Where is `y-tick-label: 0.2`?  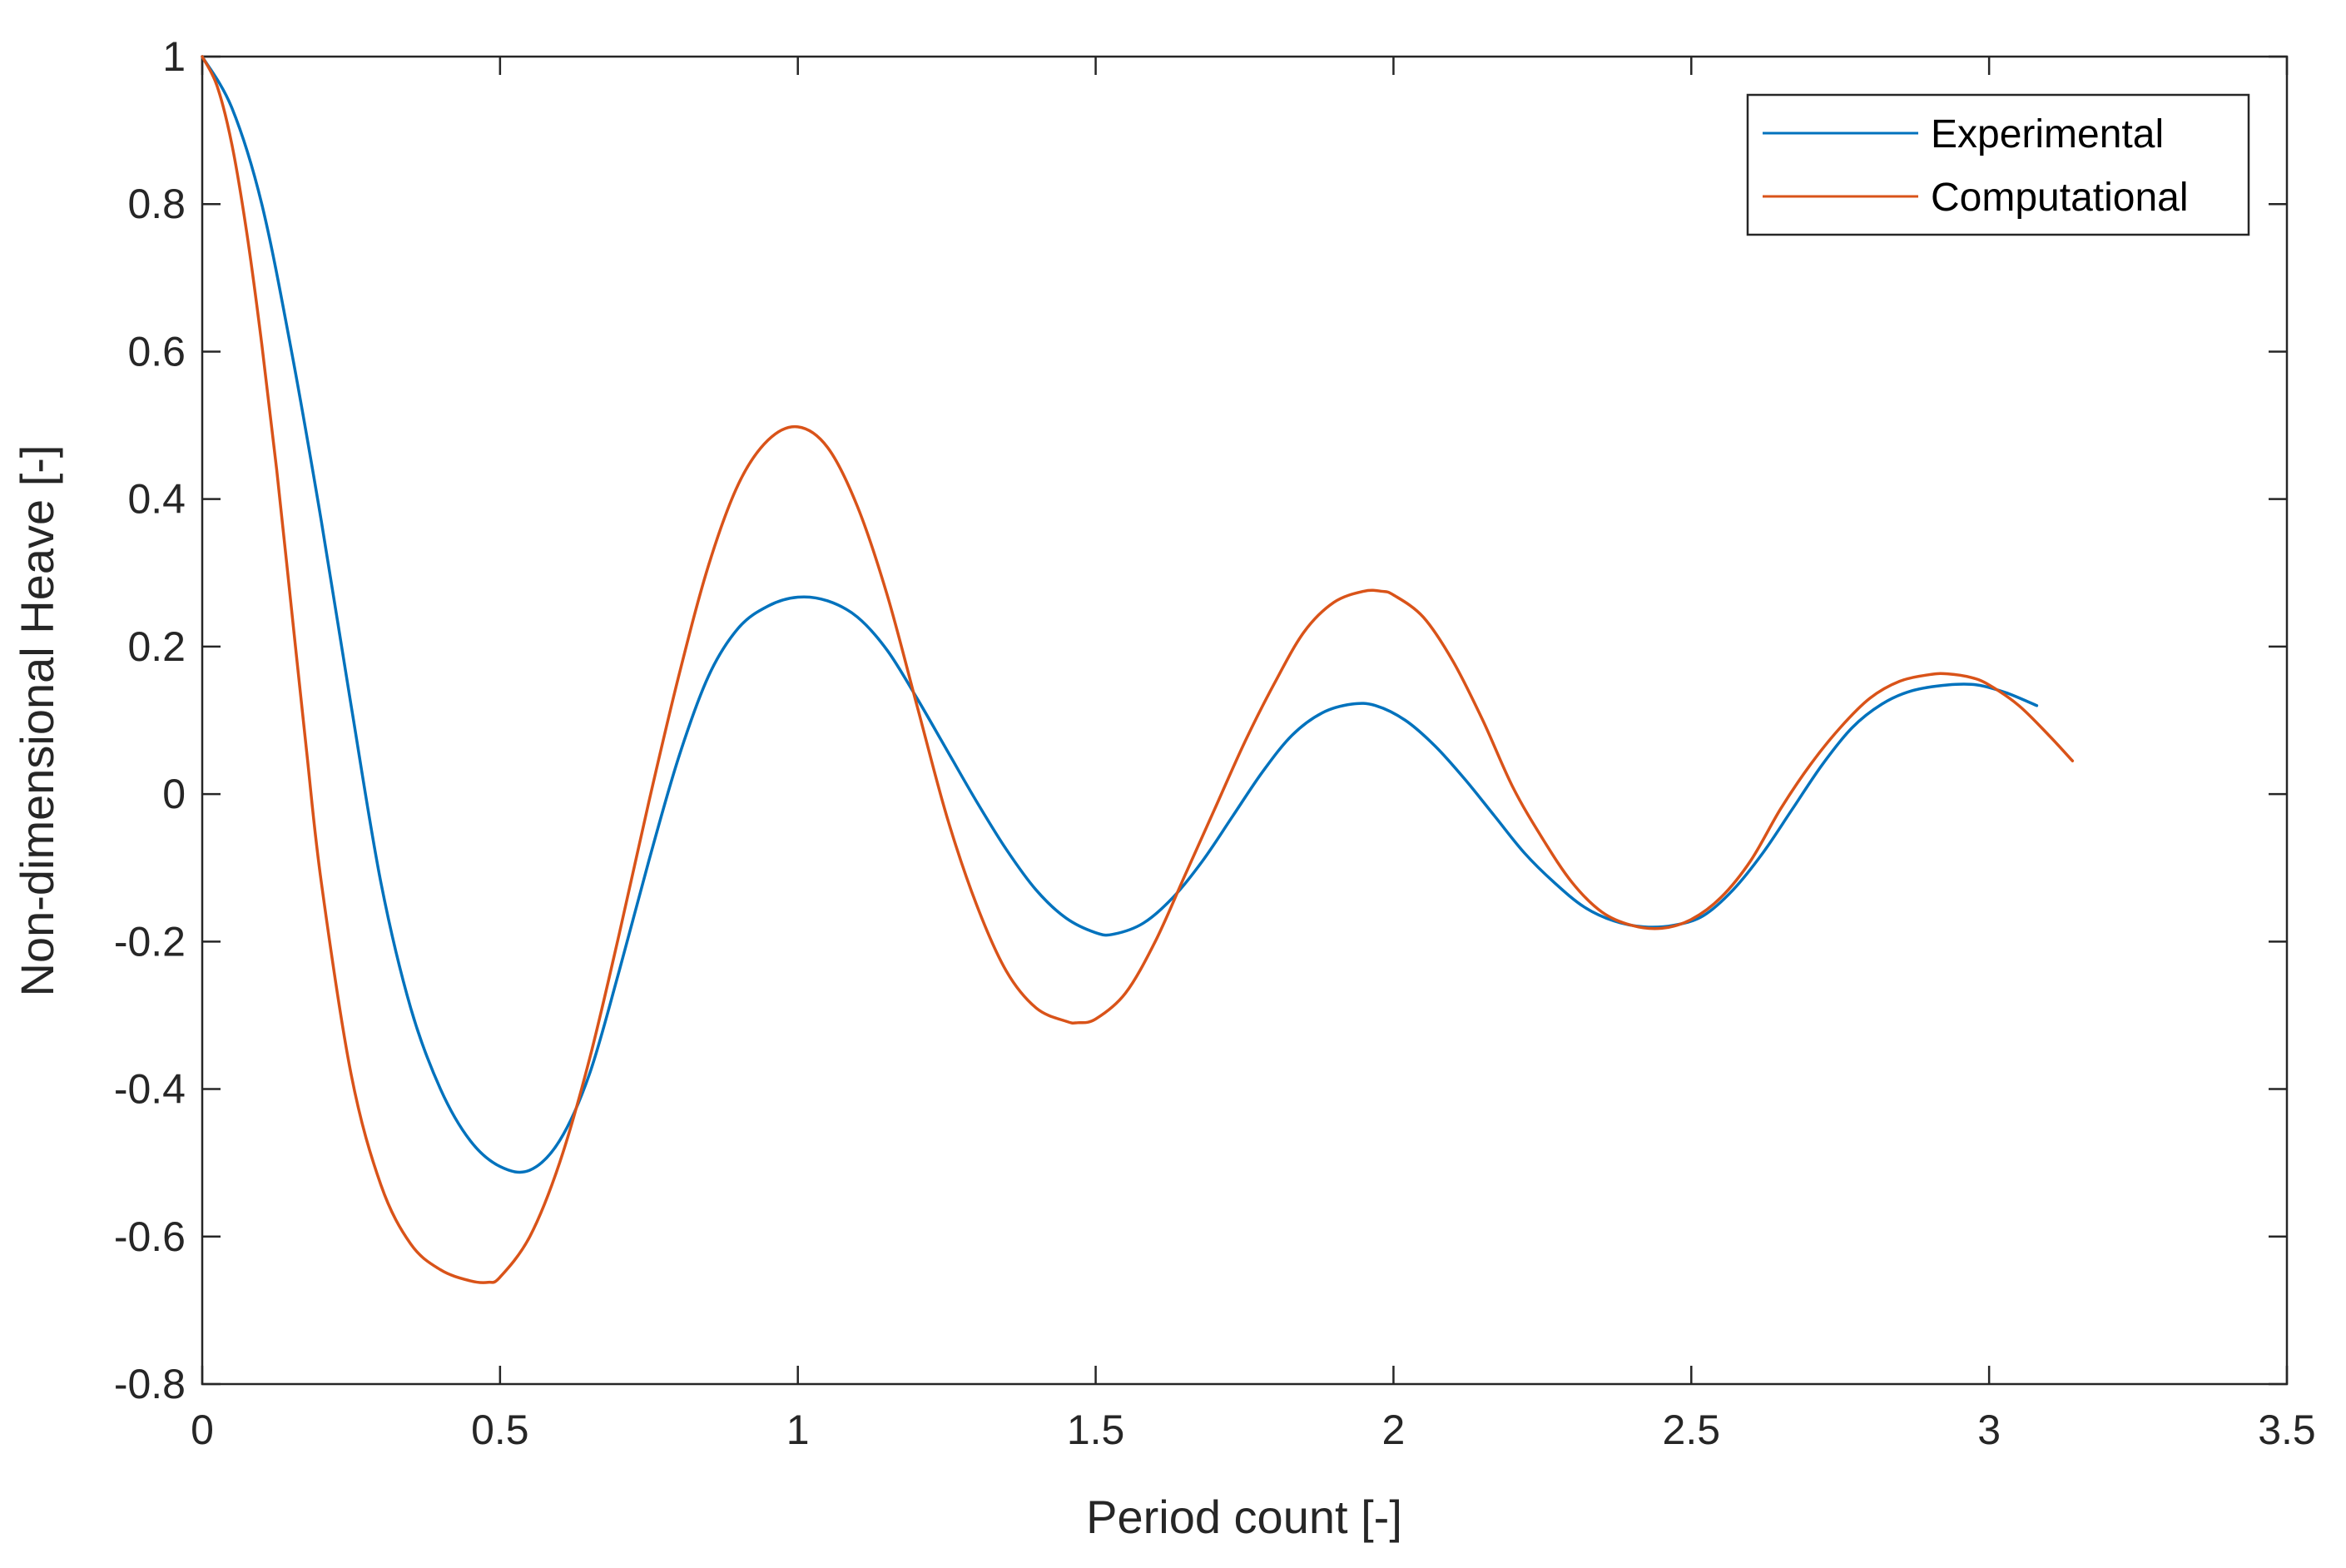
y-tick-label: 0.2 is located at coordinates (156, 646).